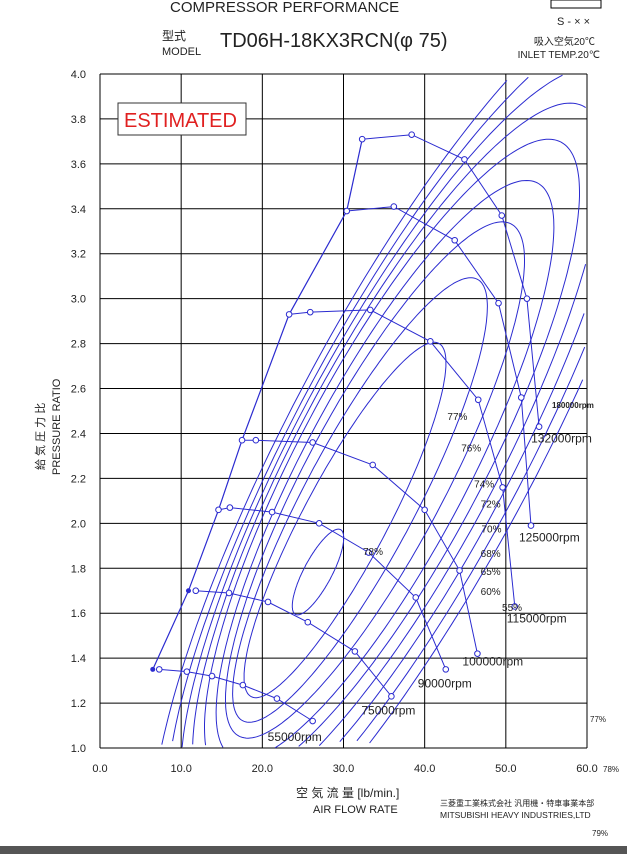 This screenshot has height=854, width=627. I want to click on speed-label: 132000rpm, so click(561, 439).